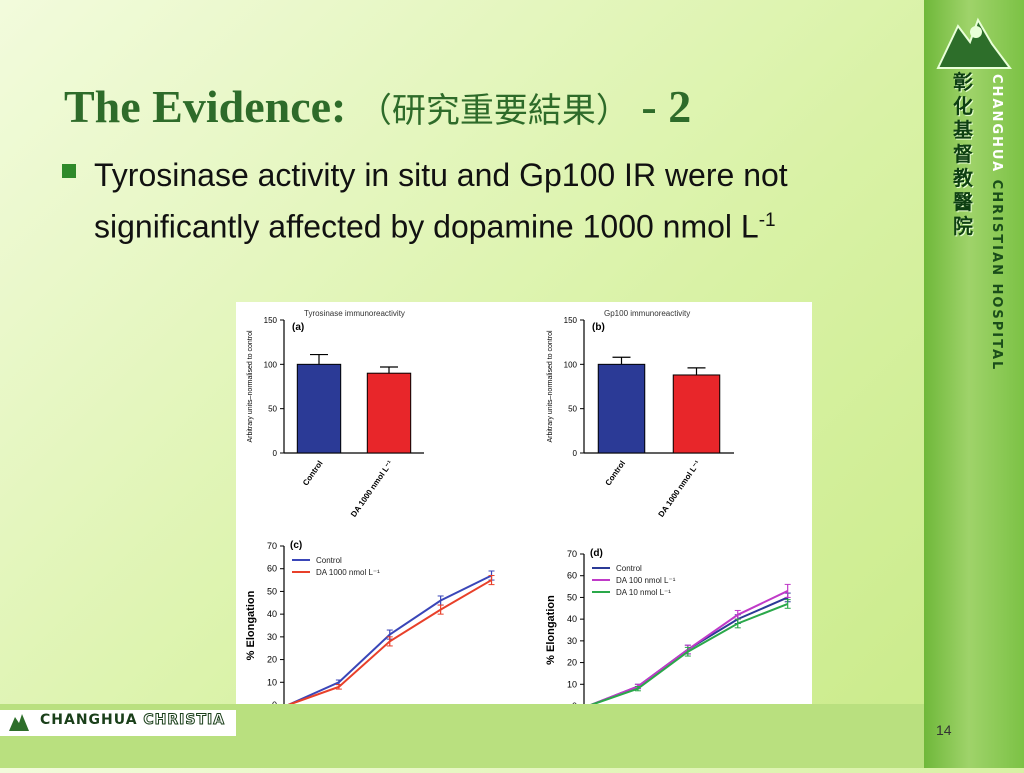 This screenshot has width=1024, height=773. What do you see at coordinates (296, 545) in the screenshot?
I see `panel-label: (c)` at bounding box center [296, 545].